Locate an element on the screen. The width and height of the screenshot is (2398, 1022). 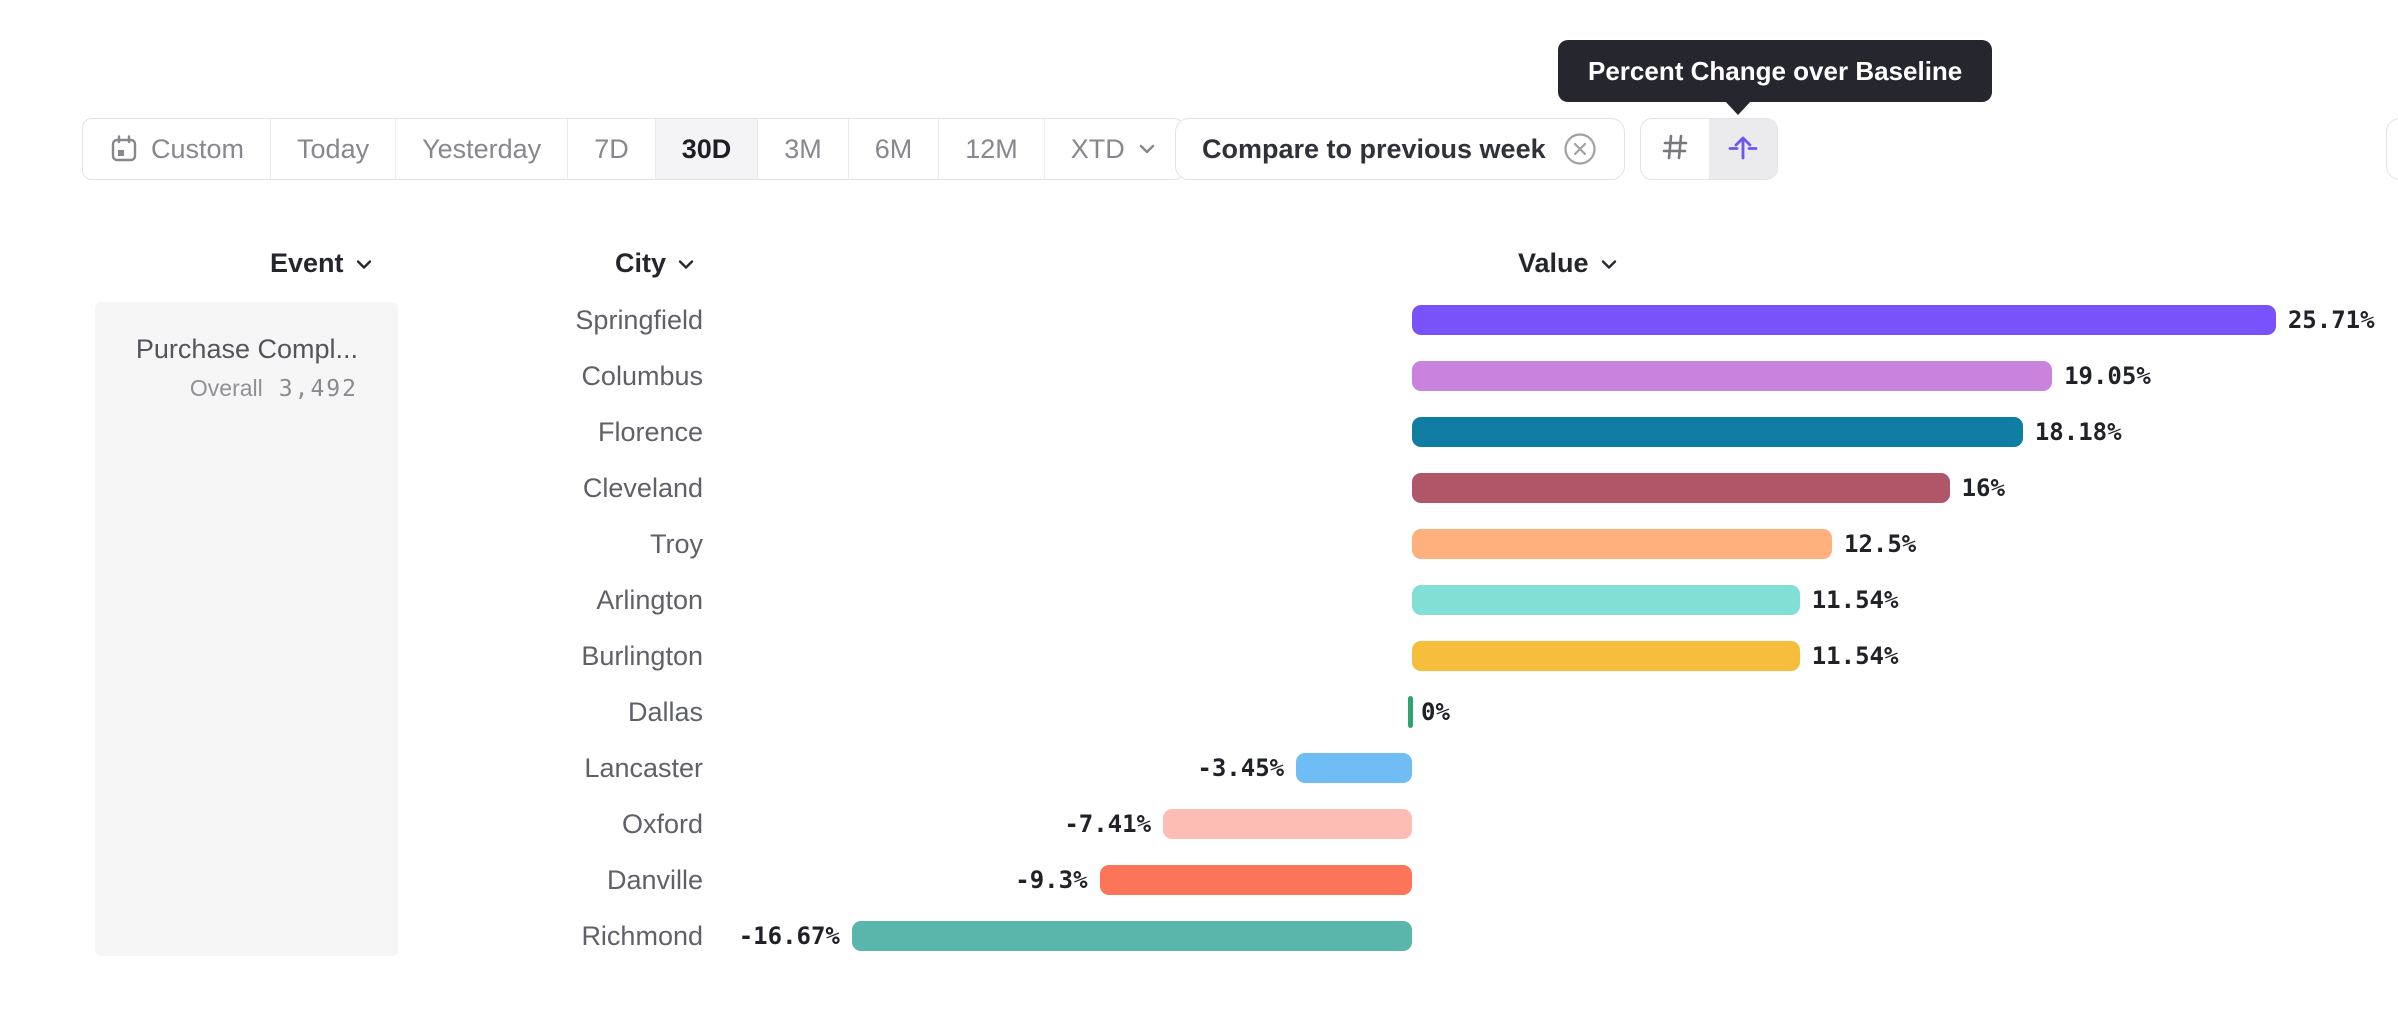
chart-row: Cleveland 16% is located at coordinates (1199, 488).